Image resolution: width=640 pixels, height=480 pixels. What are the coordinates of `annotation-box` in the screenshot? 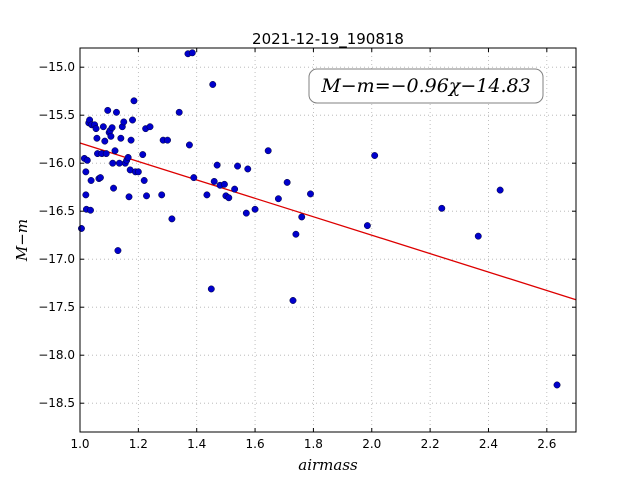 It's located at (426, 86).